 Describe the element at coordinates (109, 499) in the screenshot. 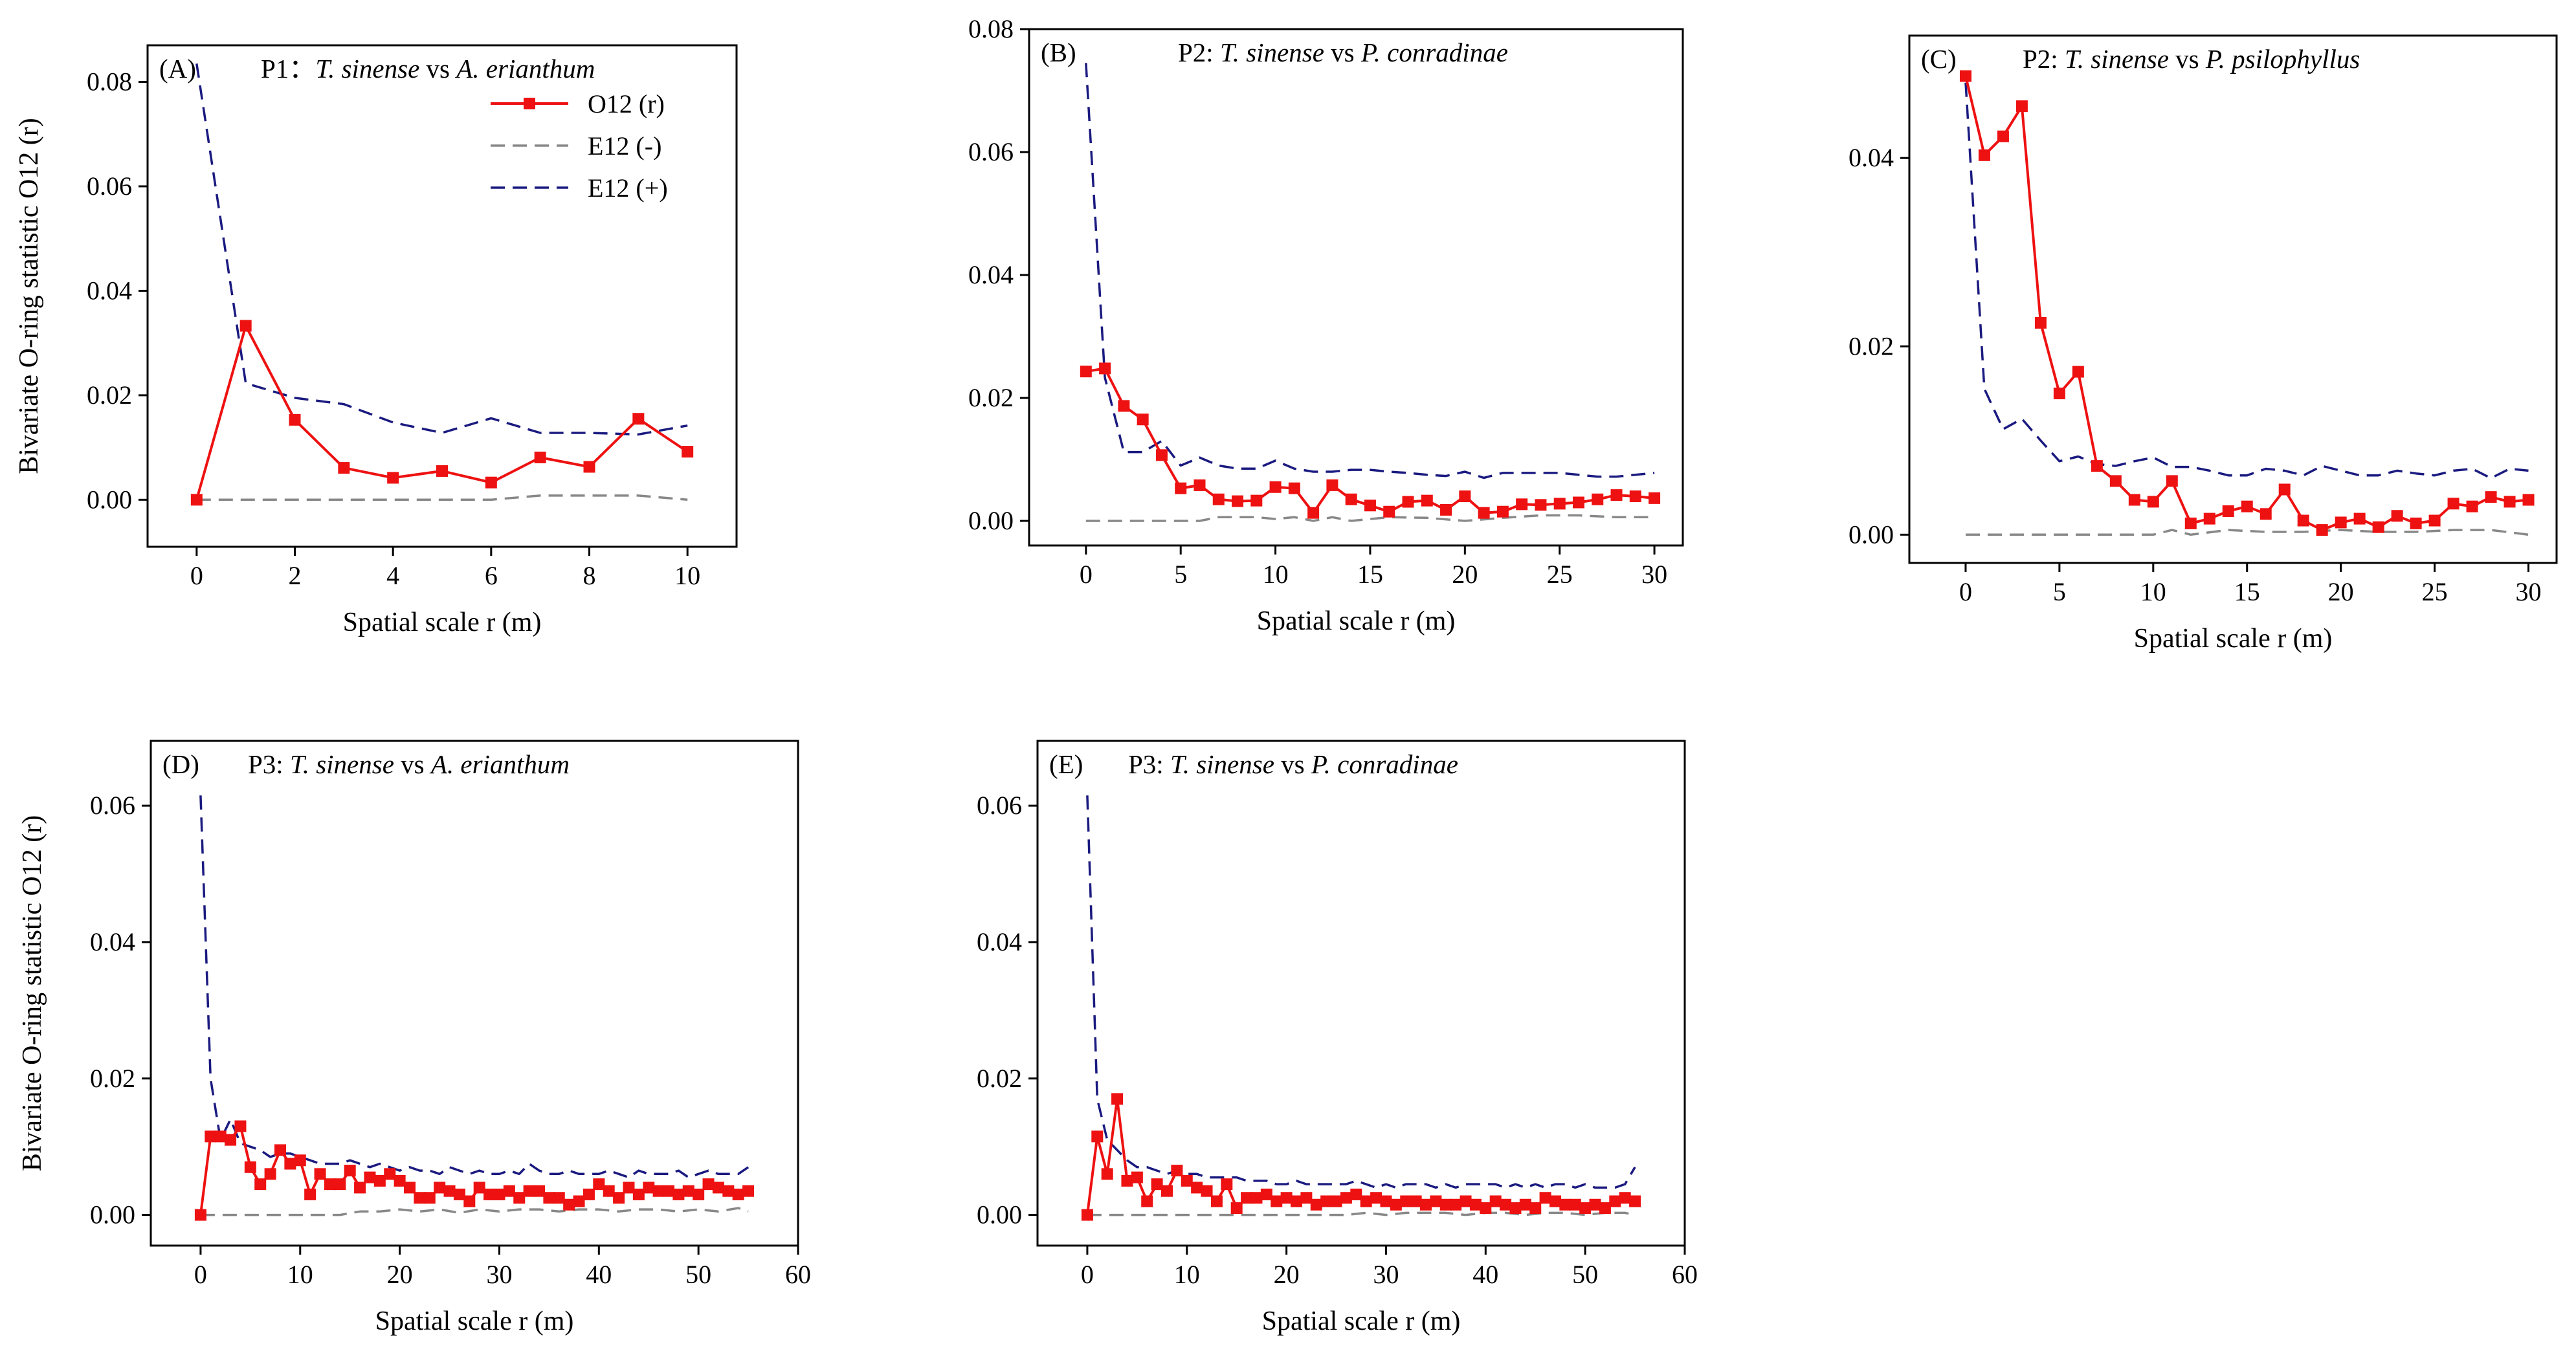

I see `y-tick-label: 0.00` at that location.